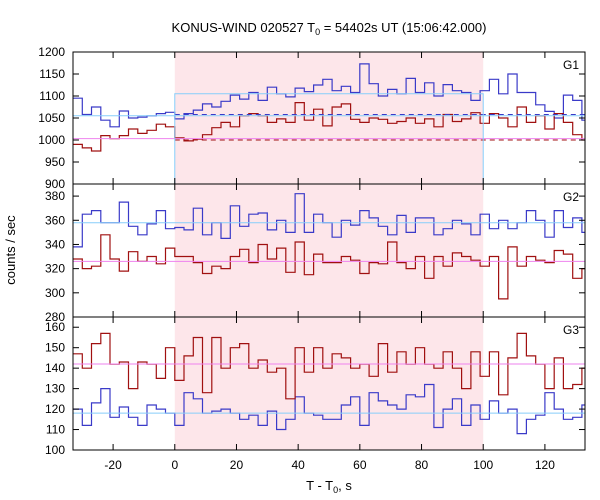 Image resolution: width=600 pixels, height=500 pixels. I want to click on y-tick-label: 120, so click(55, 409).